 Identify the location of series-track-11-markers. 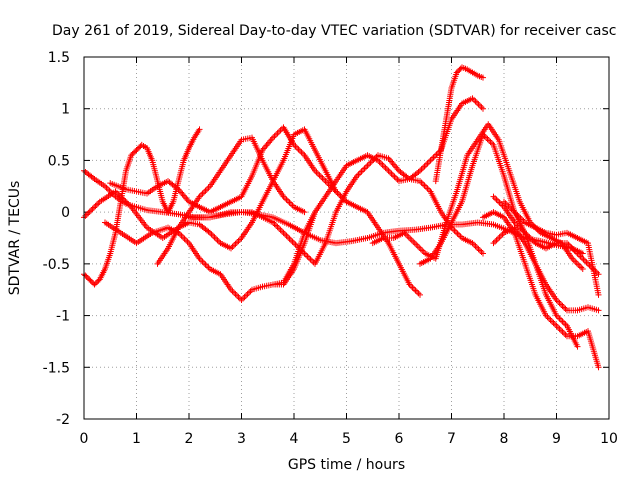
(499, 240).